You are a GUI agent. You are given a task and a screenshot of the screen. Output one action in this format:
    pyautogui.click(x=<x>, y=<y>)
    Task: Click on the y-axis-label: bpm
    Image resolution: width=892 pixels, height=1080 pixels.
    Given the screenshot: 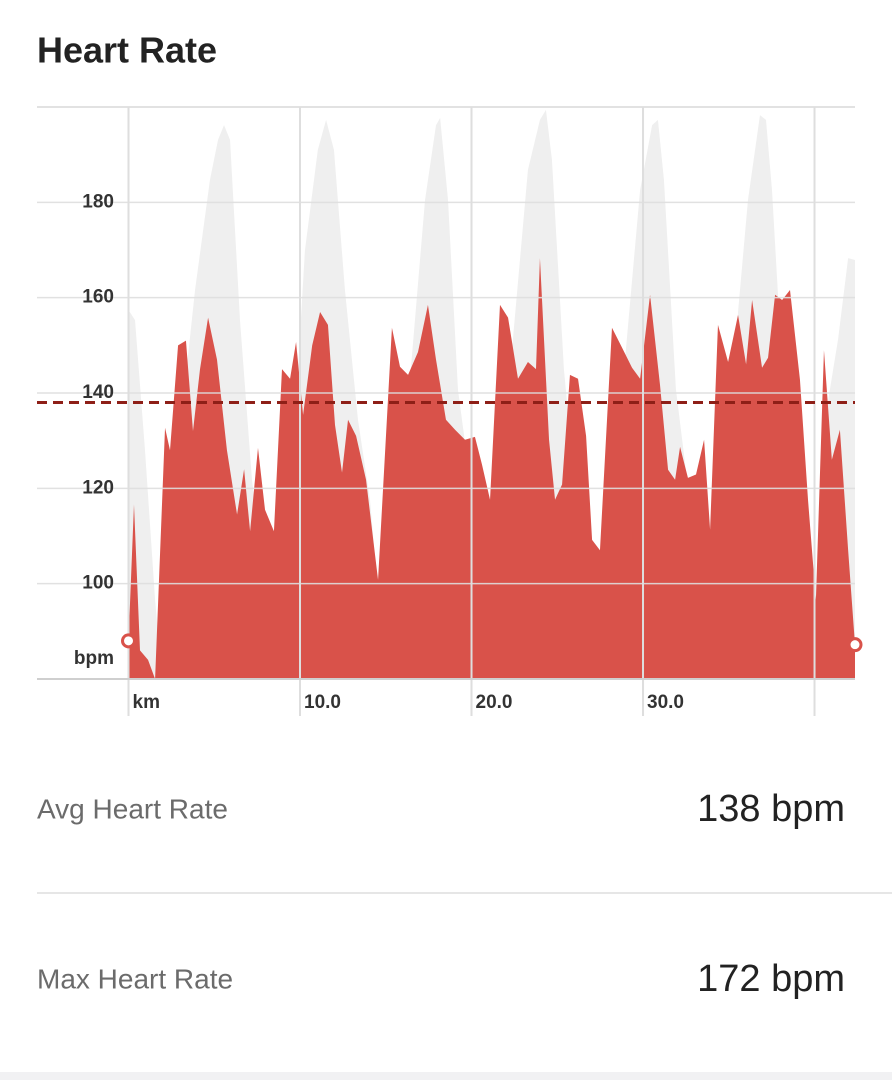 What is the action you would take?
    pyautogui.click(x=94, y=658)
    